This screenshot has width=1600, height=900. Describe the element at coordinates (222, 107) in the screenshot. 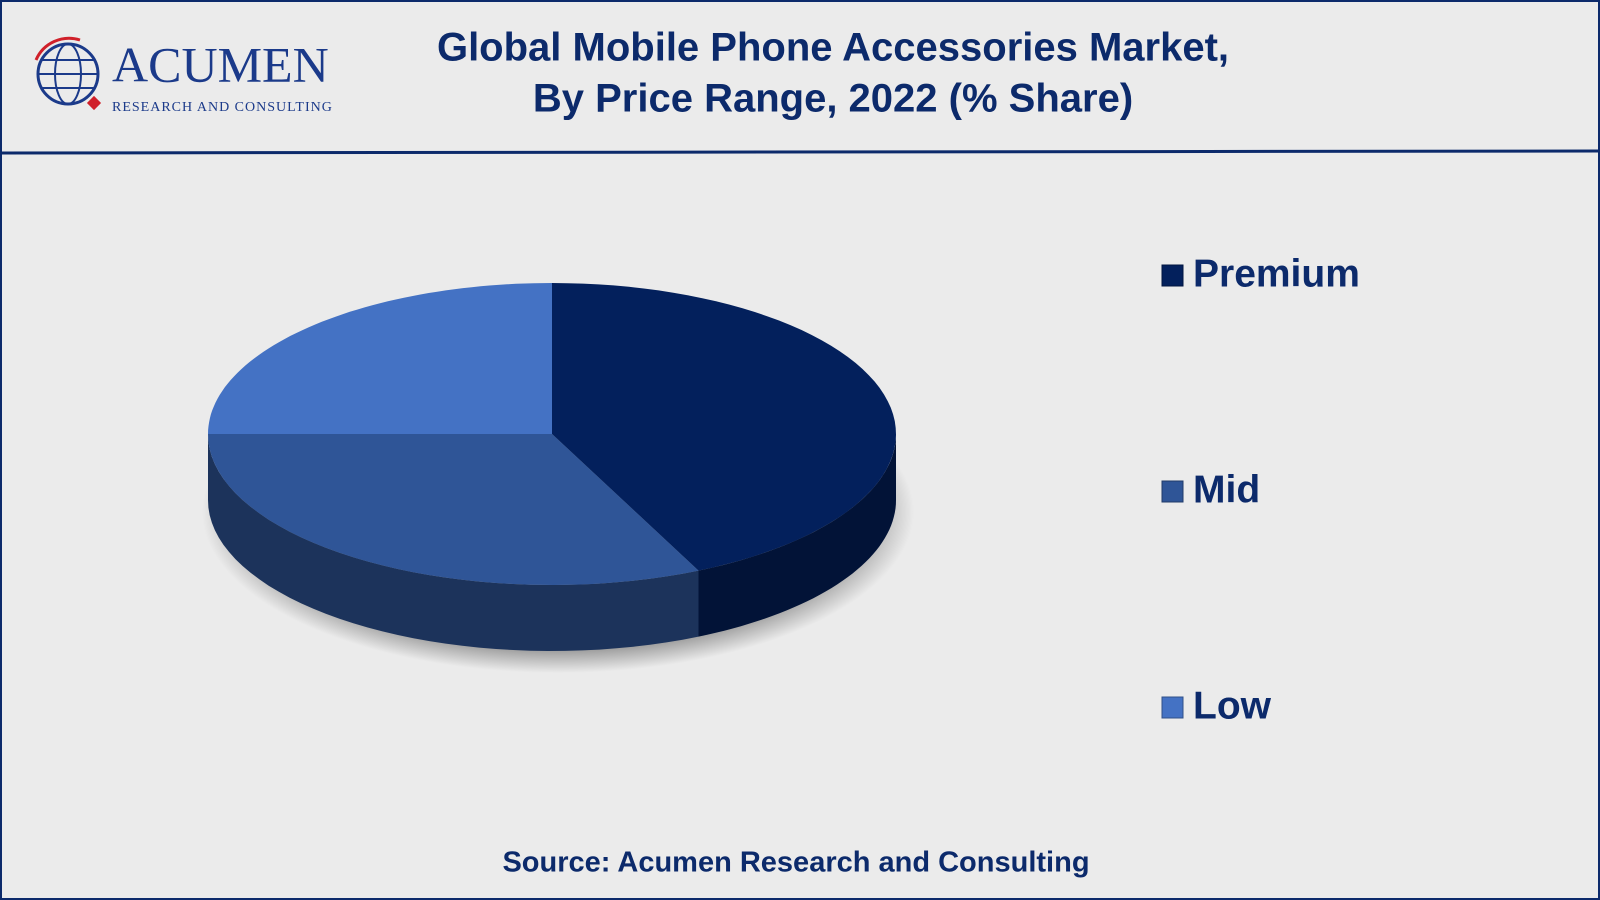

I see `logo-tagline: RESEARCH AND CONSULTING` at that location.